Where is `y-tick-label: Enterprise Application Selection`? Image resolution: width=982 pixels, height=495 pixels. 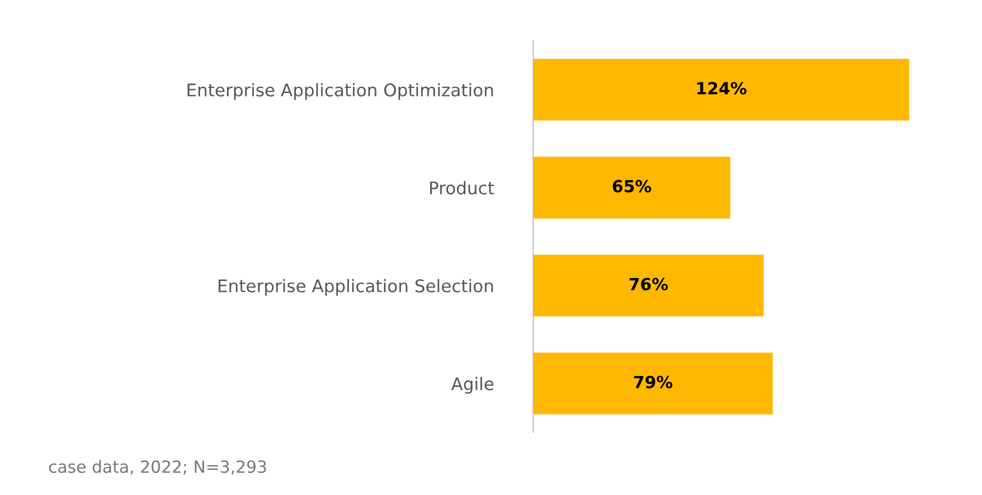 y-tick-label: Enterprise Application Selection is located at coordinates (355, 287).